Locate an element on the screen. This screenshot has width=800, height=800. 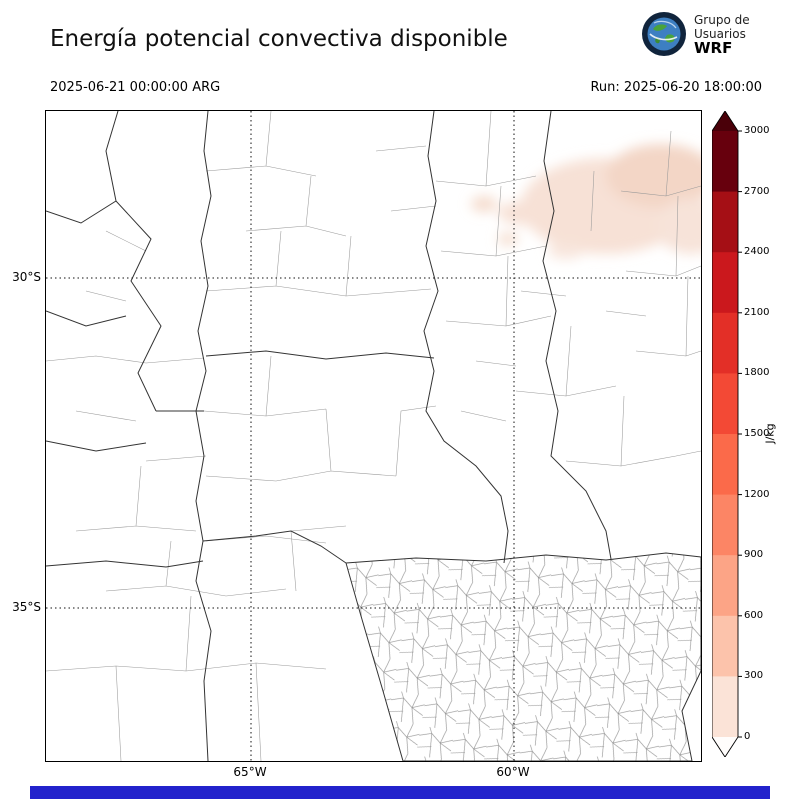
page-title: Energía potencial convectiva disponible is located at coordinates (279, 39).